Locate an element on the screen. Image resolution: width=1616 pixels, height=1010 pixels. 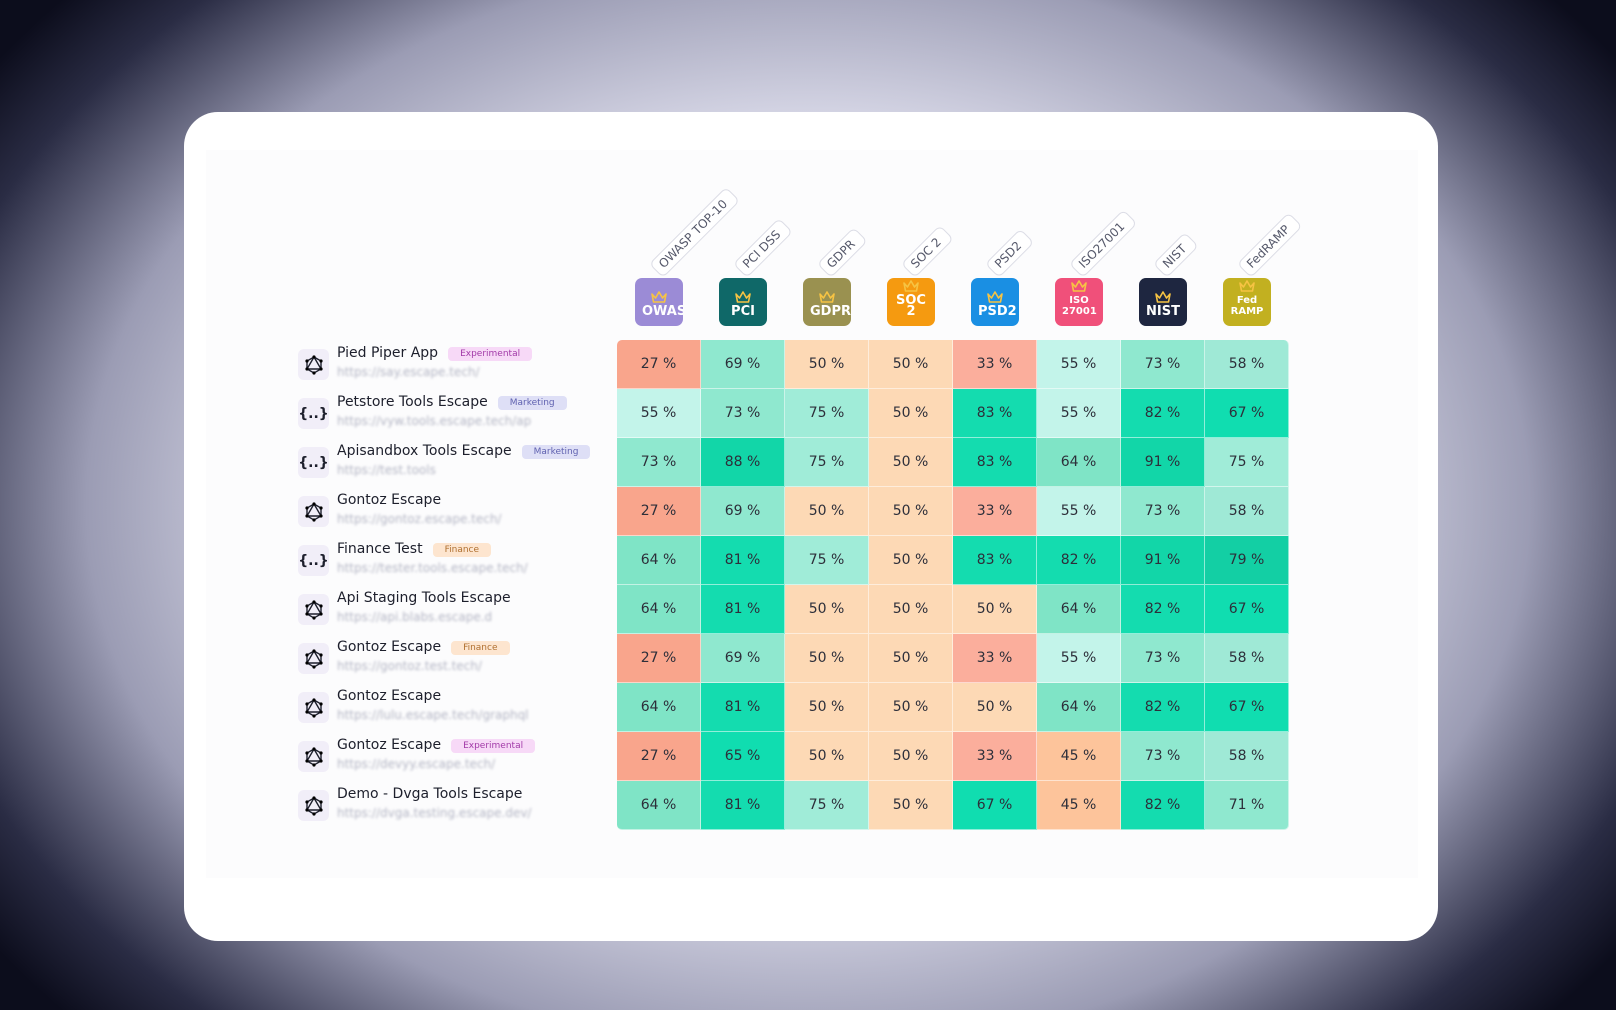
app-url: https://tester.tools.escape.tech/ is located at coordinates (432, 568).